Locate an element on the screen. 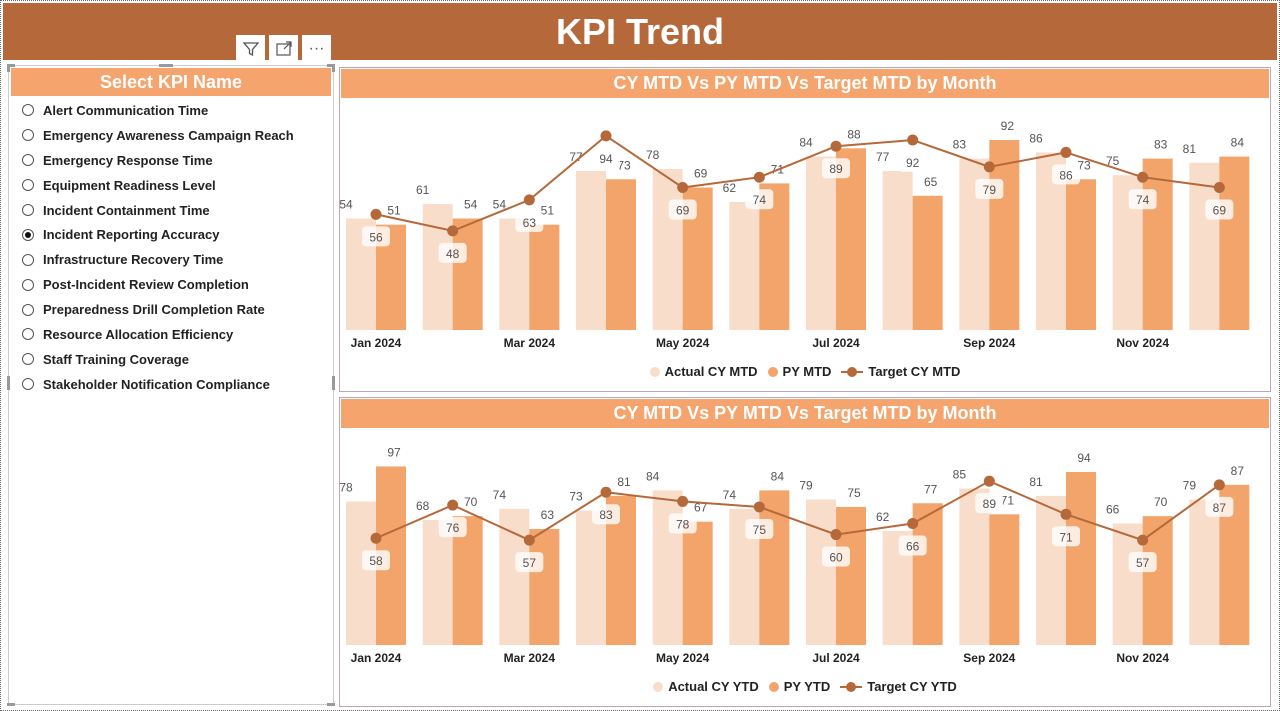 This screenshot has height=711, width=1280. legend-item-actual: Actual CY YTD is located at coordinates (706, 686).